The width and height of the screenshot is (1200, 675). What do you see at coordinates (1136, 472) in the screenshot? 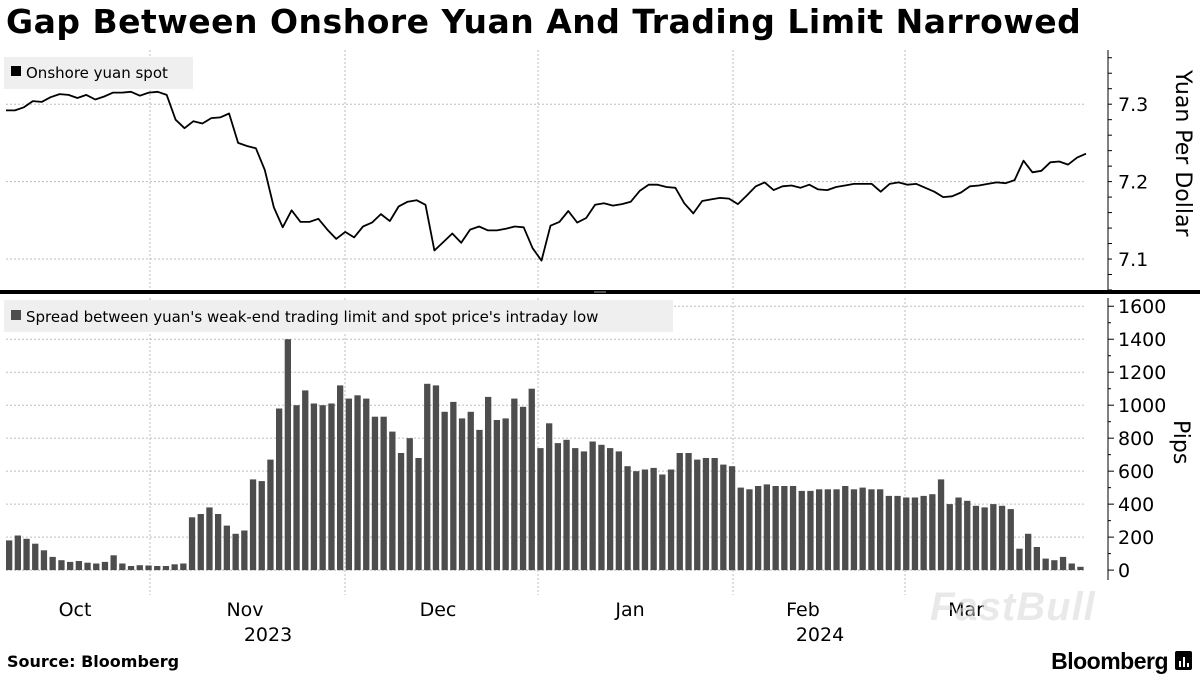
I see `y-tick-label-bottom: 600` at bounding box center [1136, 472].